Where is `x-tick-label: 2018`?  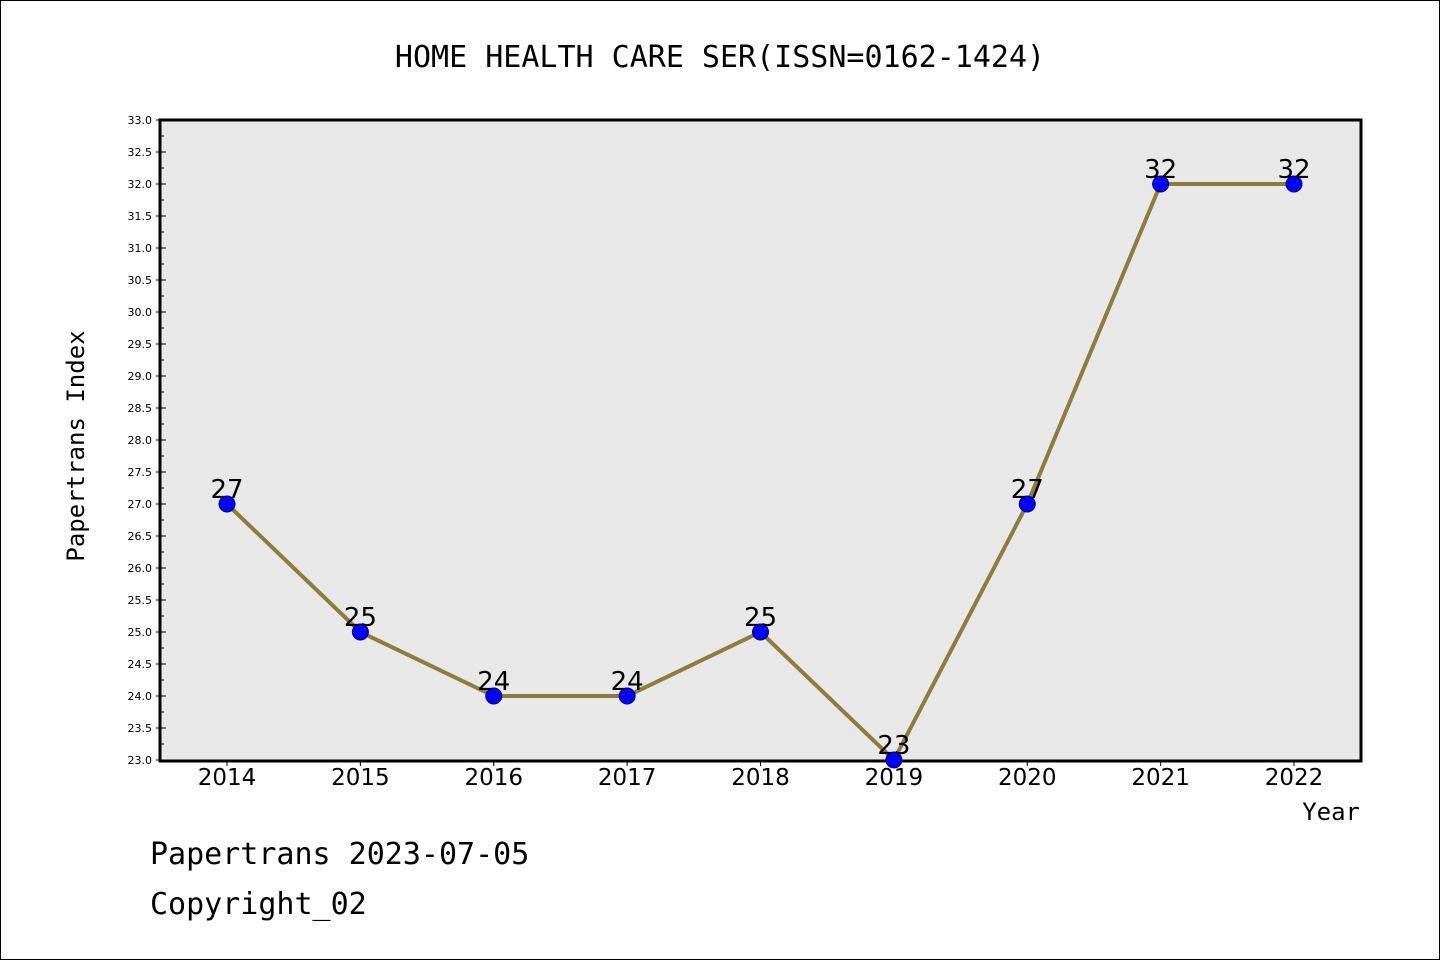
x-tick-label: 2018 is located at coordinates (760, 778).